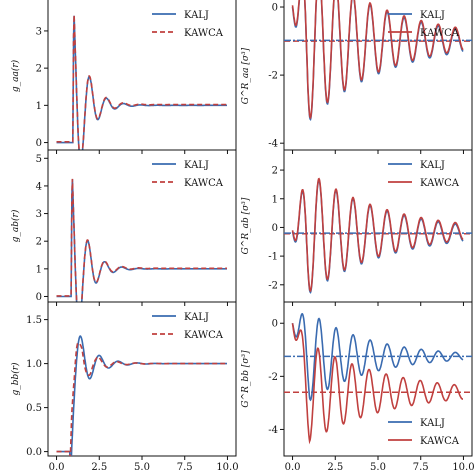  What do you see at coordinates (34, 320) in the screenshot?
I see `y-tick-label: 1.5` at bounding box center [34, 320].